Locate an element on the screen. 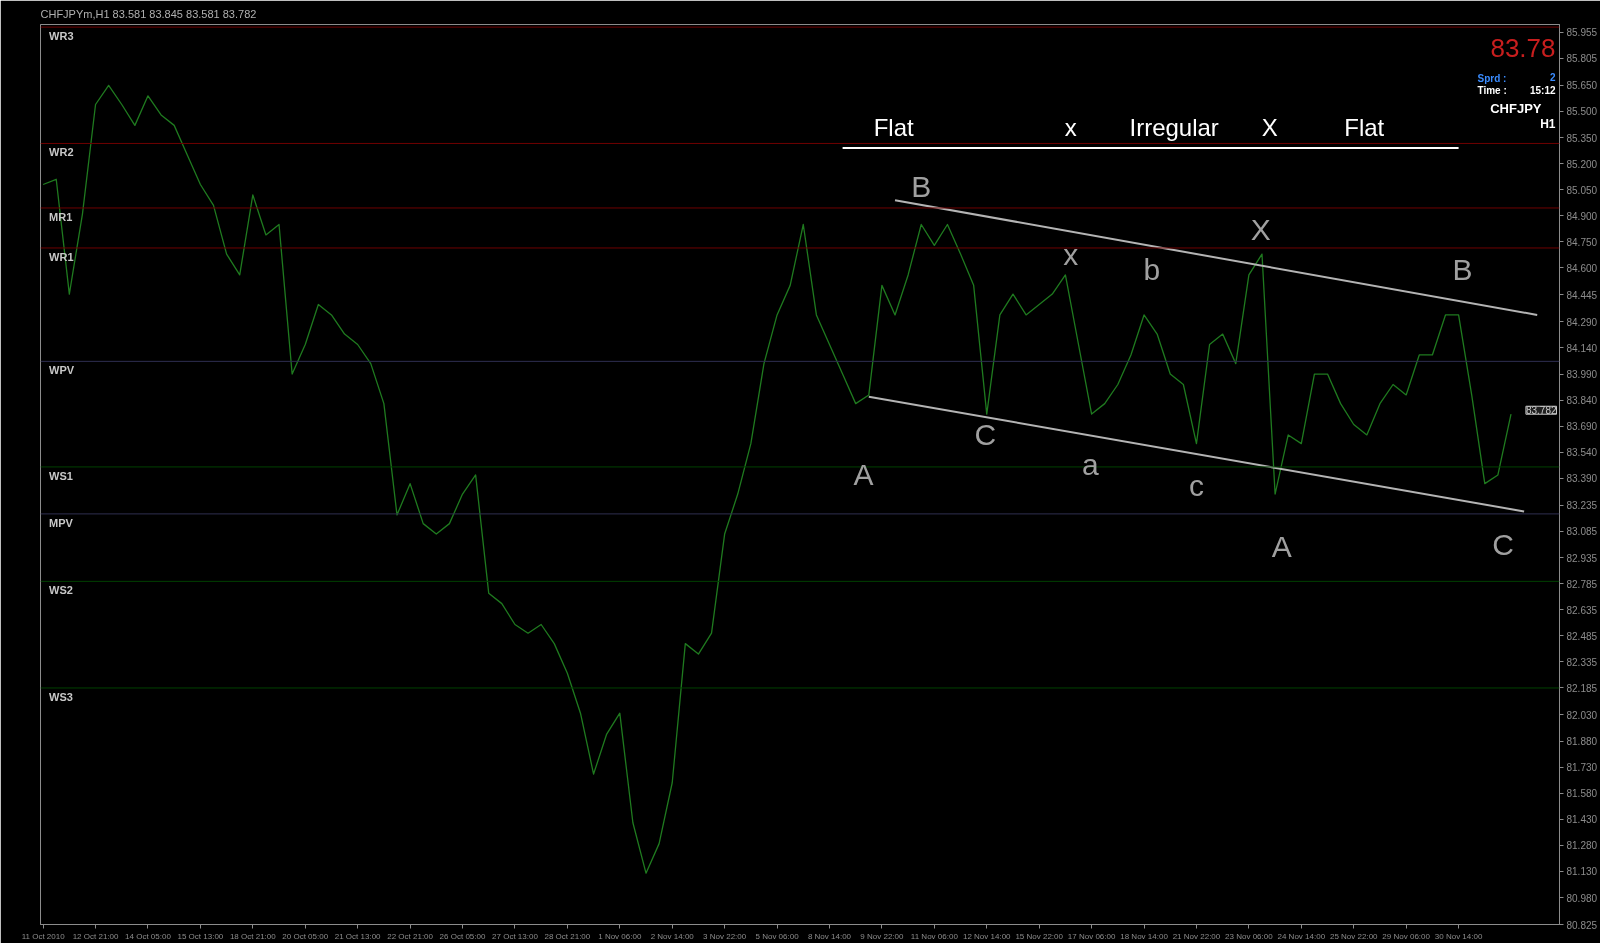  annotation: 15:12 is located at coordinates (1542, 90).